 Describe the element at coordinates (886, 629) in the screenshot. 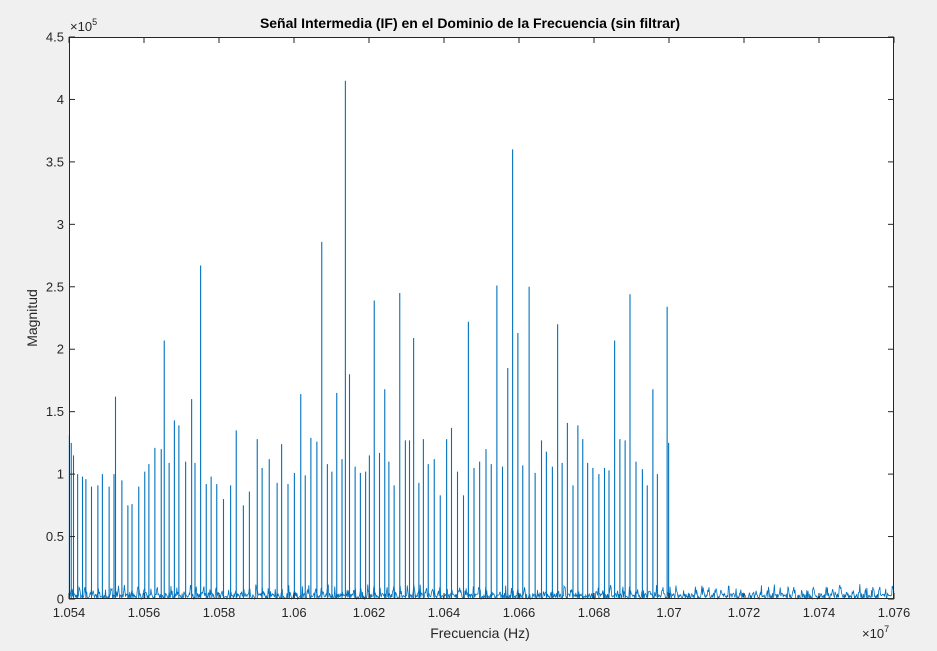

I see `x-exponent-power: 7` at that location.